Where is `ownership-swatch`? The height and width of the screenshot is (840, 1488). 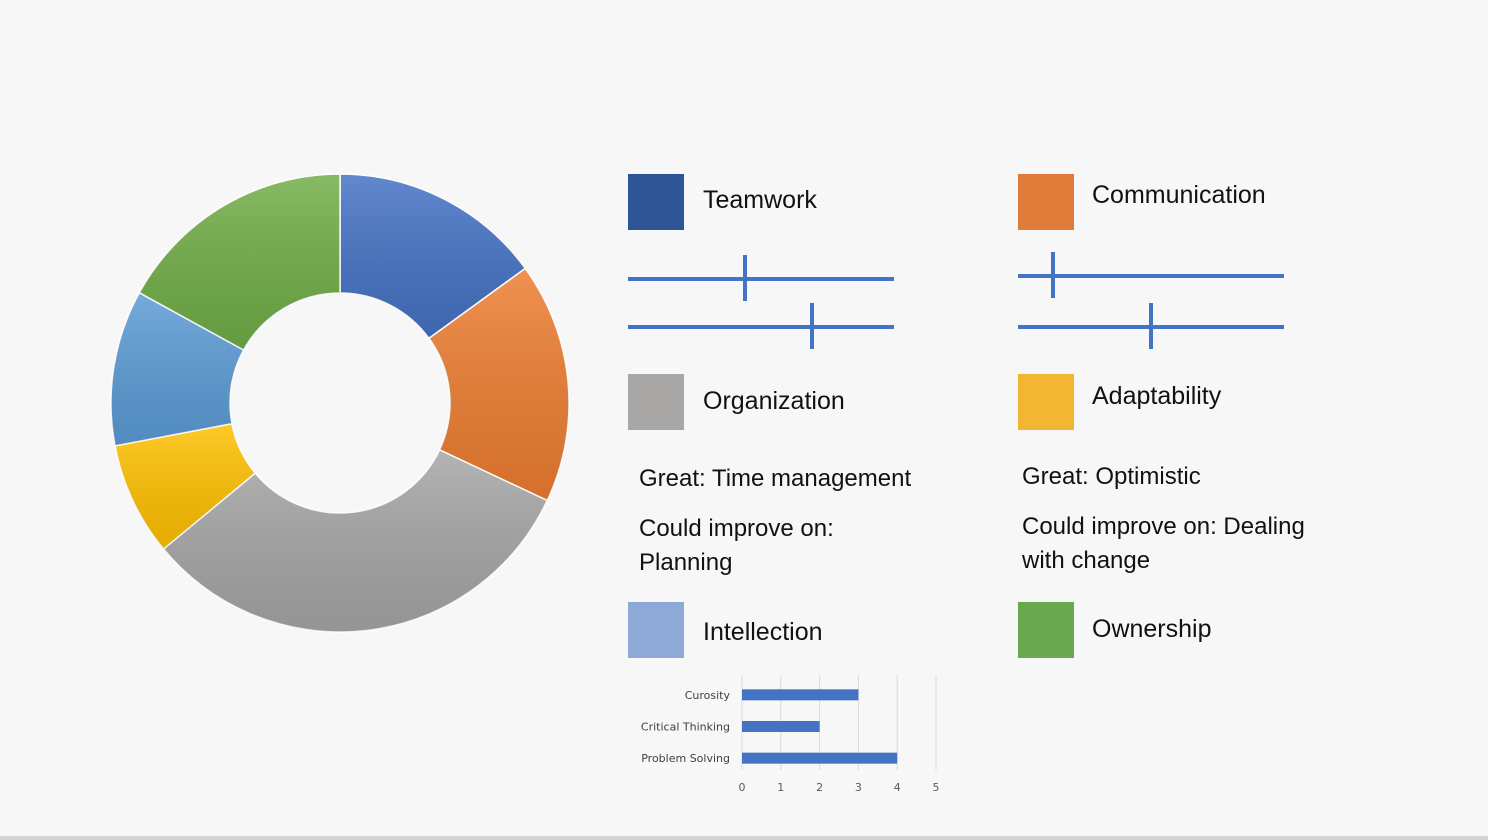
ownership-swatch is located at coordinates (1046, 630).